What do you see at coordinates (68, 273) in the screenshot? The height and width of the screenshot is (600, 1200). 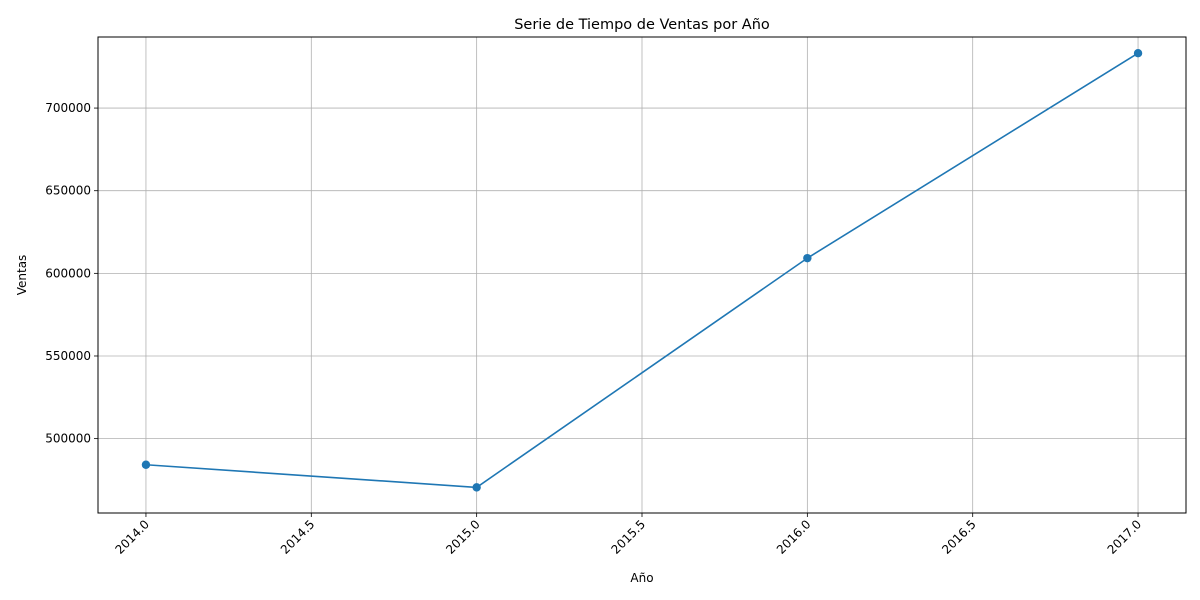 I see `y-tick-label: 600000` at bounding box center [68, 273].